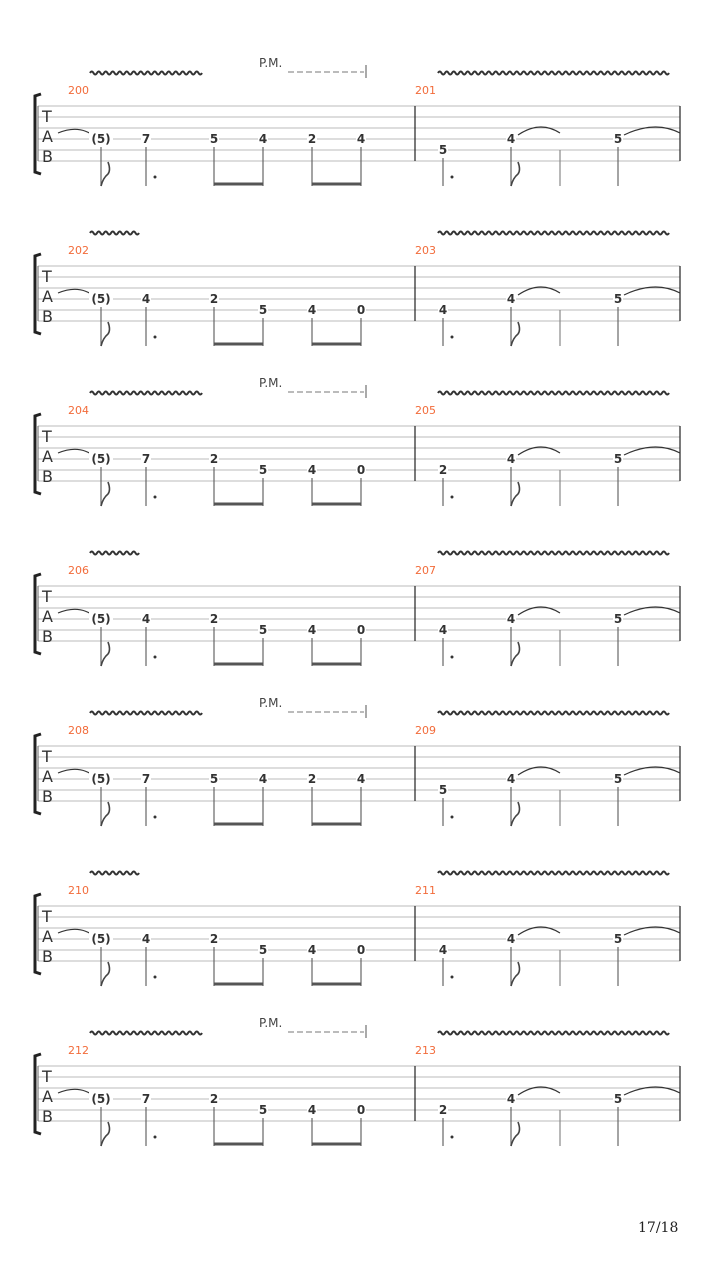  I want to click on measure-number: 211, so click(425, 890).